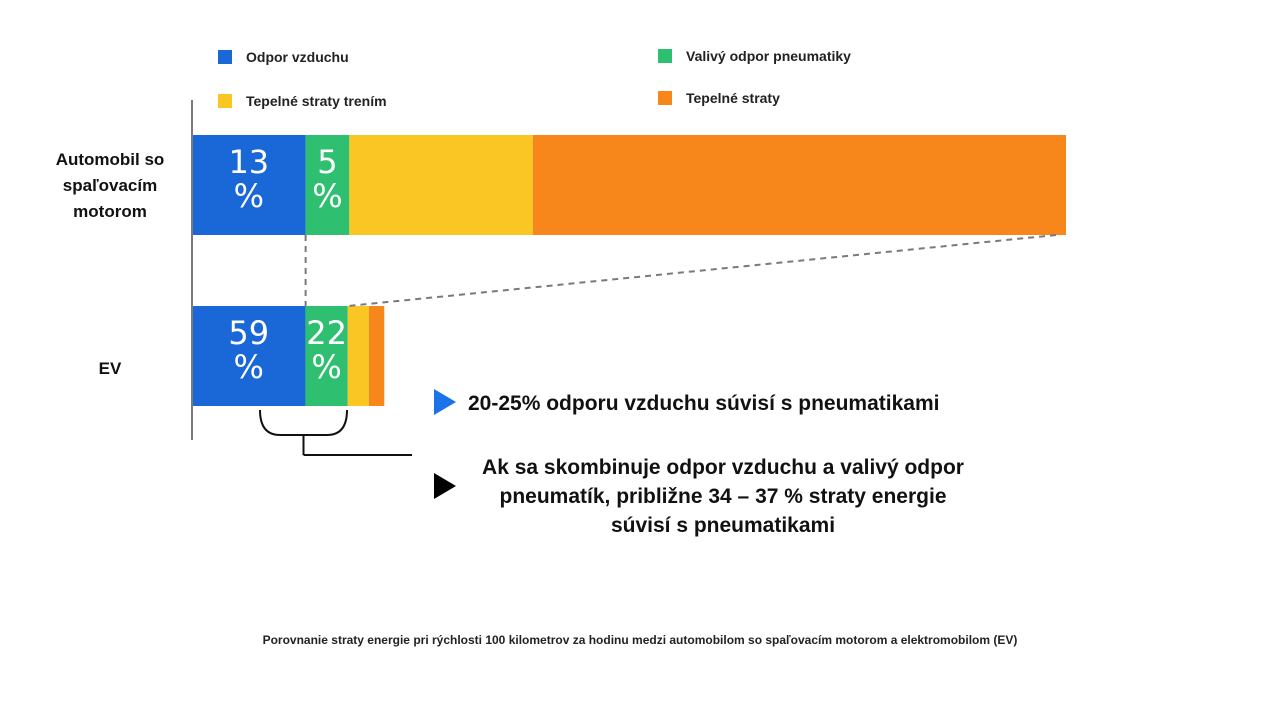 Image resolution: width=1280 pixels, height=720 pixels. Describe the element at coordinates (327, 162) in the screenshot. I see `bar-value-label: 5` at that location.